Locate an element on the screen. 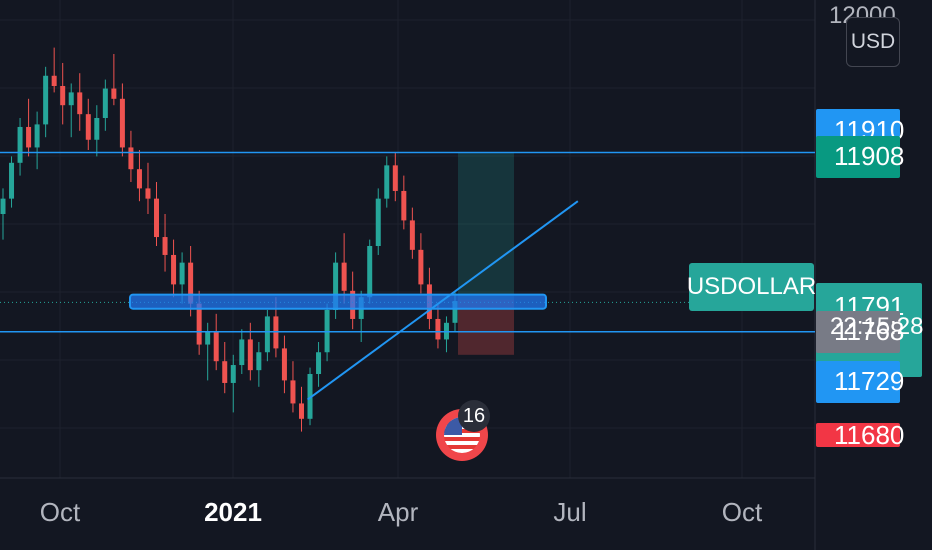  x-tick-label-1: 2021 is located at coordinates (233, 512).